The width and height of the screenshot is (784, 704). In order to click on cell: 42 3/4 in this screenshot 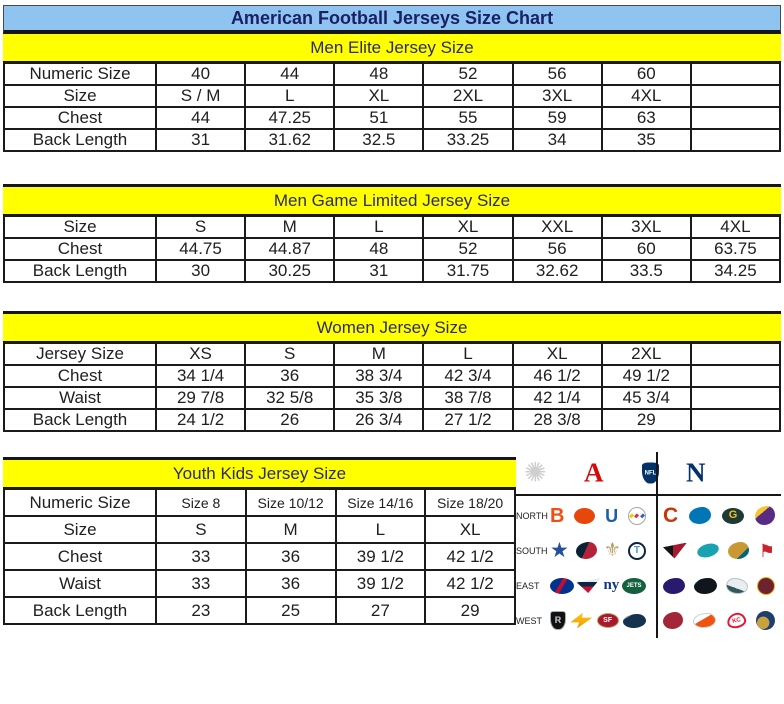, I will do `click(468, 376)`.